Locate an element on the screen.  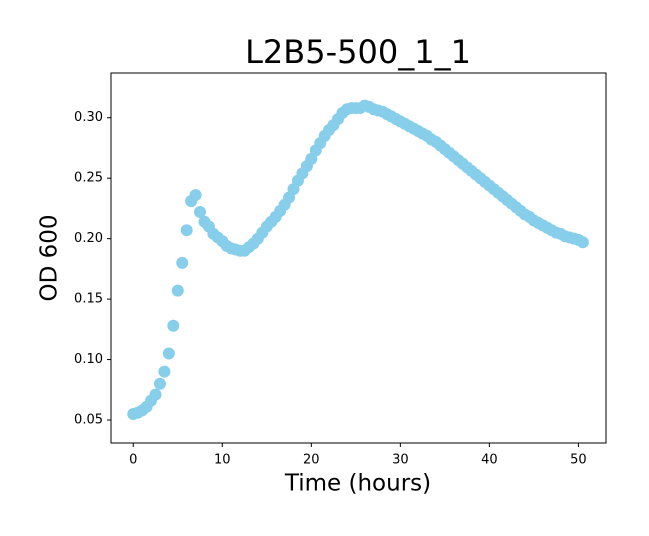
y-tick-label: 0.20 is located at coordinates (88, 238).